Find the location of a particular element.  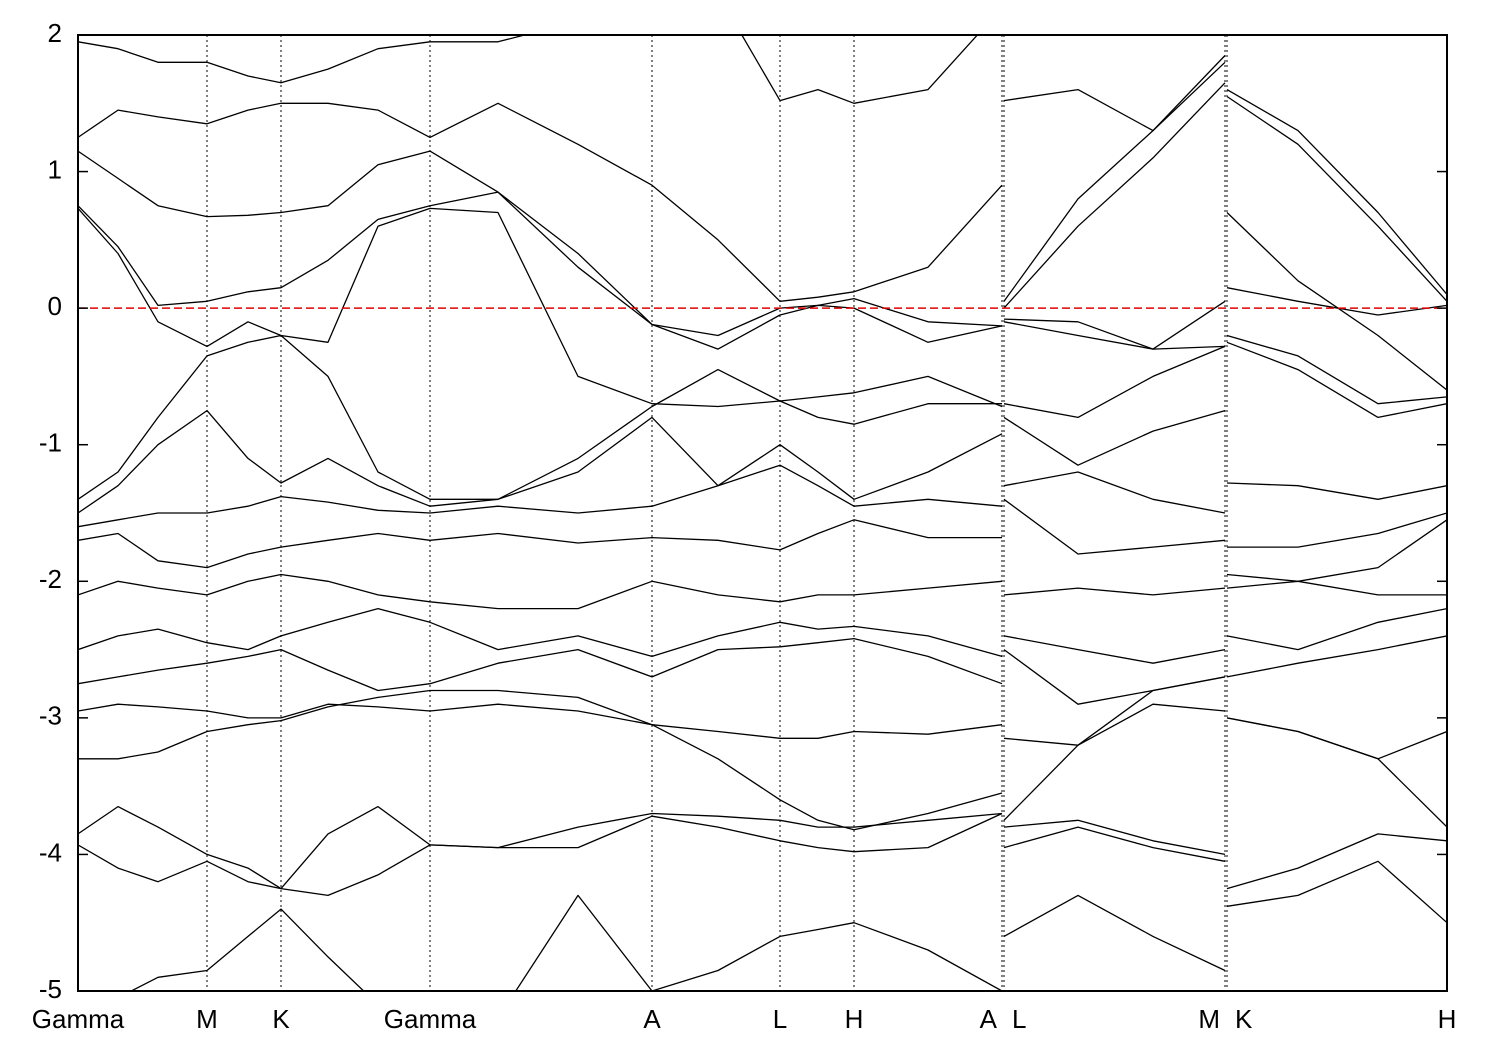

y-tick-label: 0 is located at coordinates (55, 306).